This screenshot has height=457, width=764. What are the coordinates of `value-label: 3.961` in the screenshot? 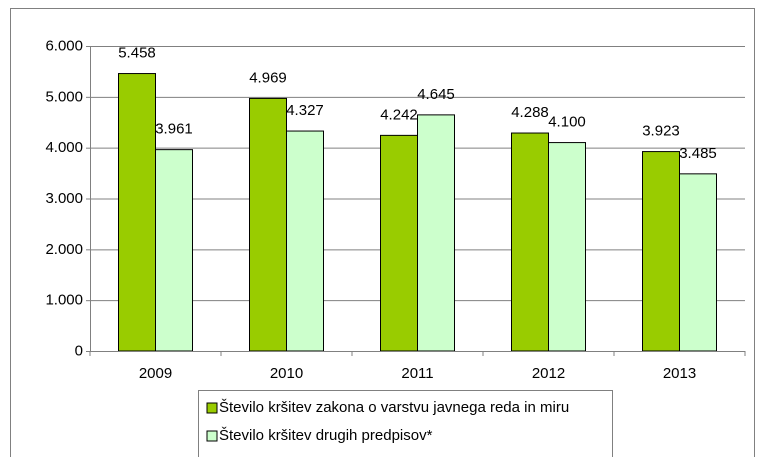 It's located at (174, 129).